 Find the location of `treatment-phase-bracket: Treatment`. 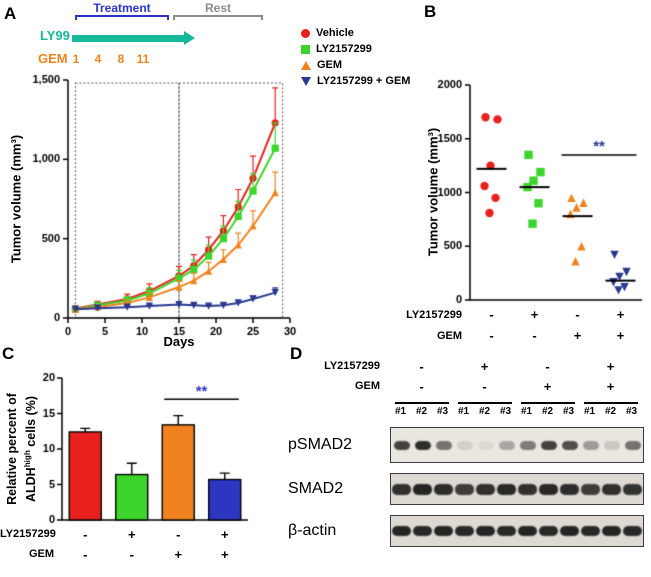

treatment-phase-bracket: Treatment is located at coordinates (122, 10).